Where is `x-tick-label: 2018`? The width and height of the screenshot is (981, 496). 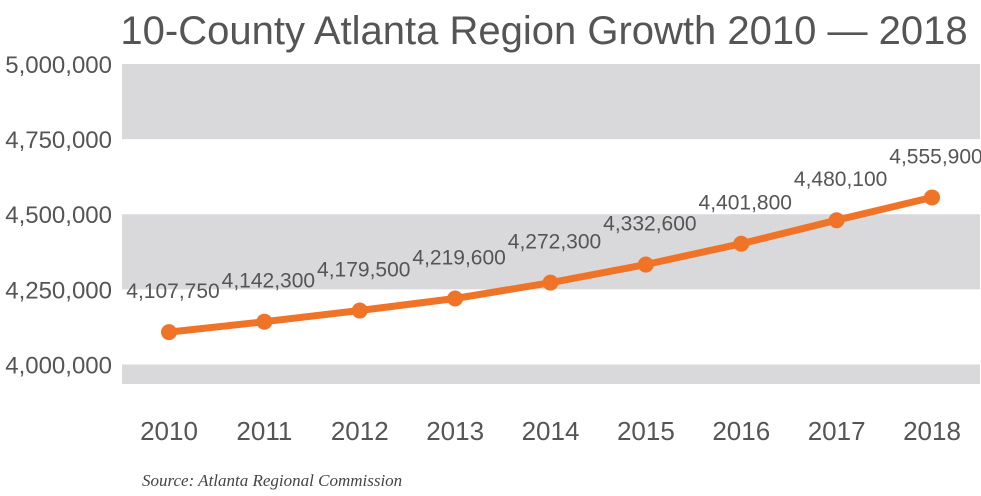 x-tick-label: 2018 is located at coordinates (932, 431).